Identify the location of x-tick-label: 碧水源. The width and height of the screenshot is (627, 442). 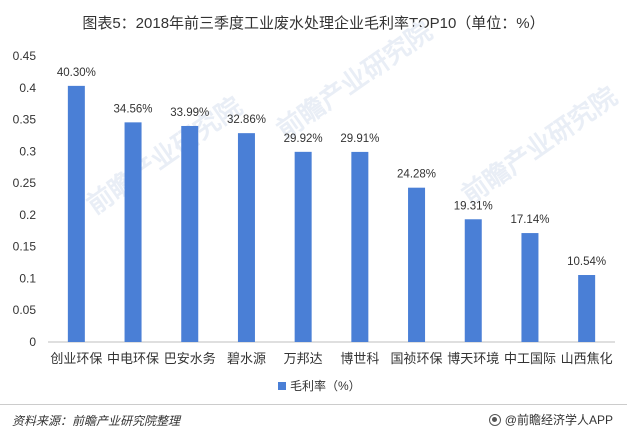
(246, 358).